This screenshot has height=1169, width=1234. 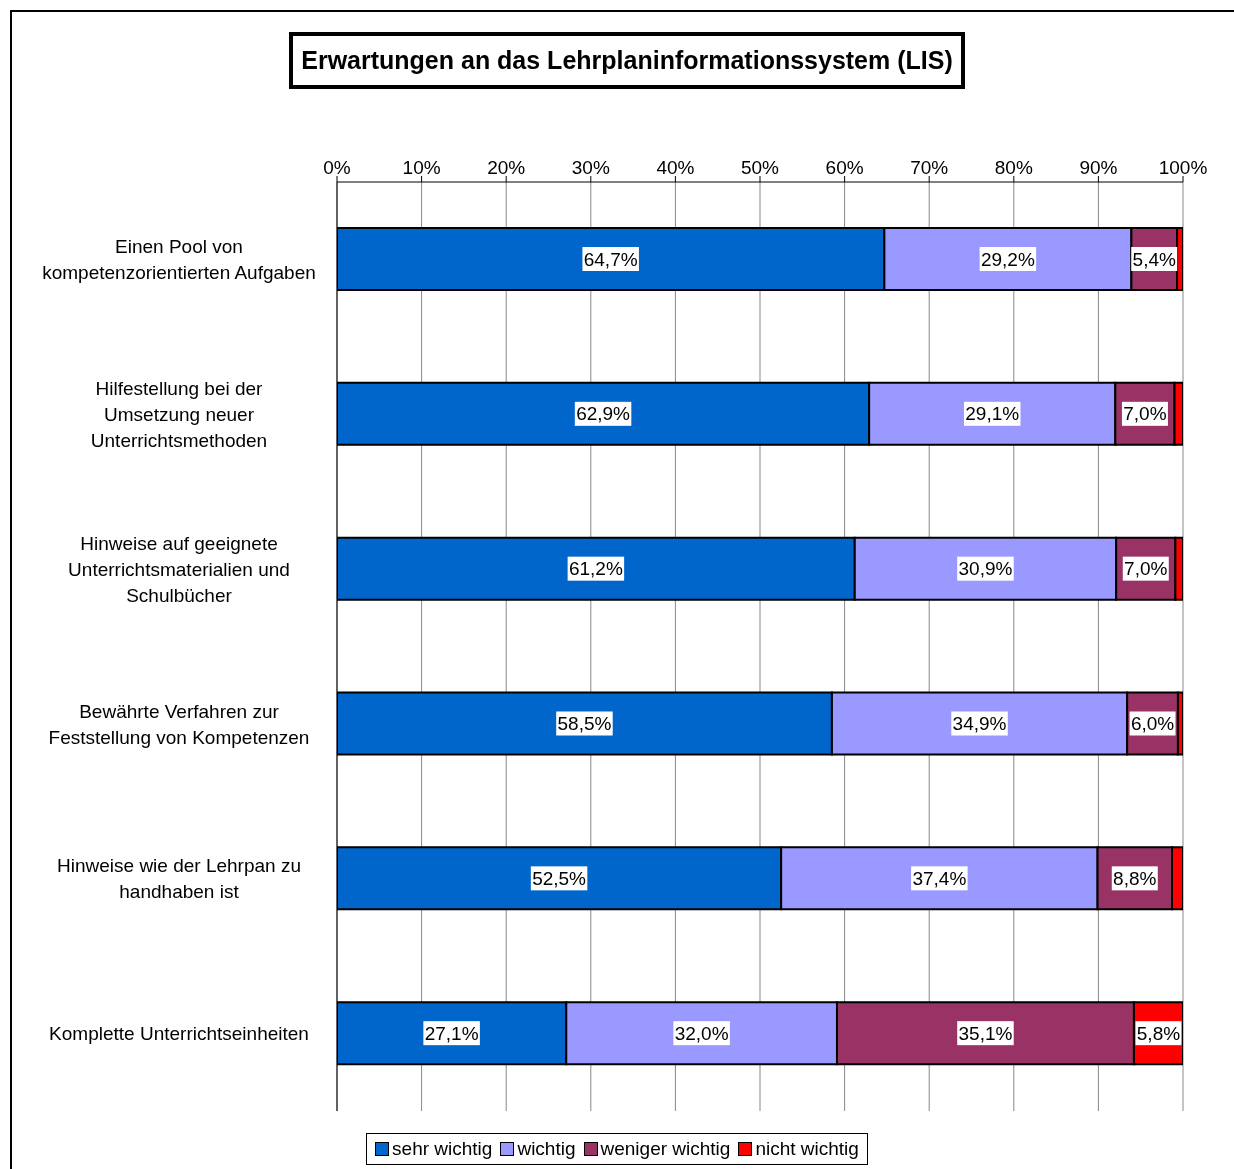 What do you see at coordinates (1007, 259) in the screenshot?
I see `data-label: 29,2%` at bounding box center [1007, 259].